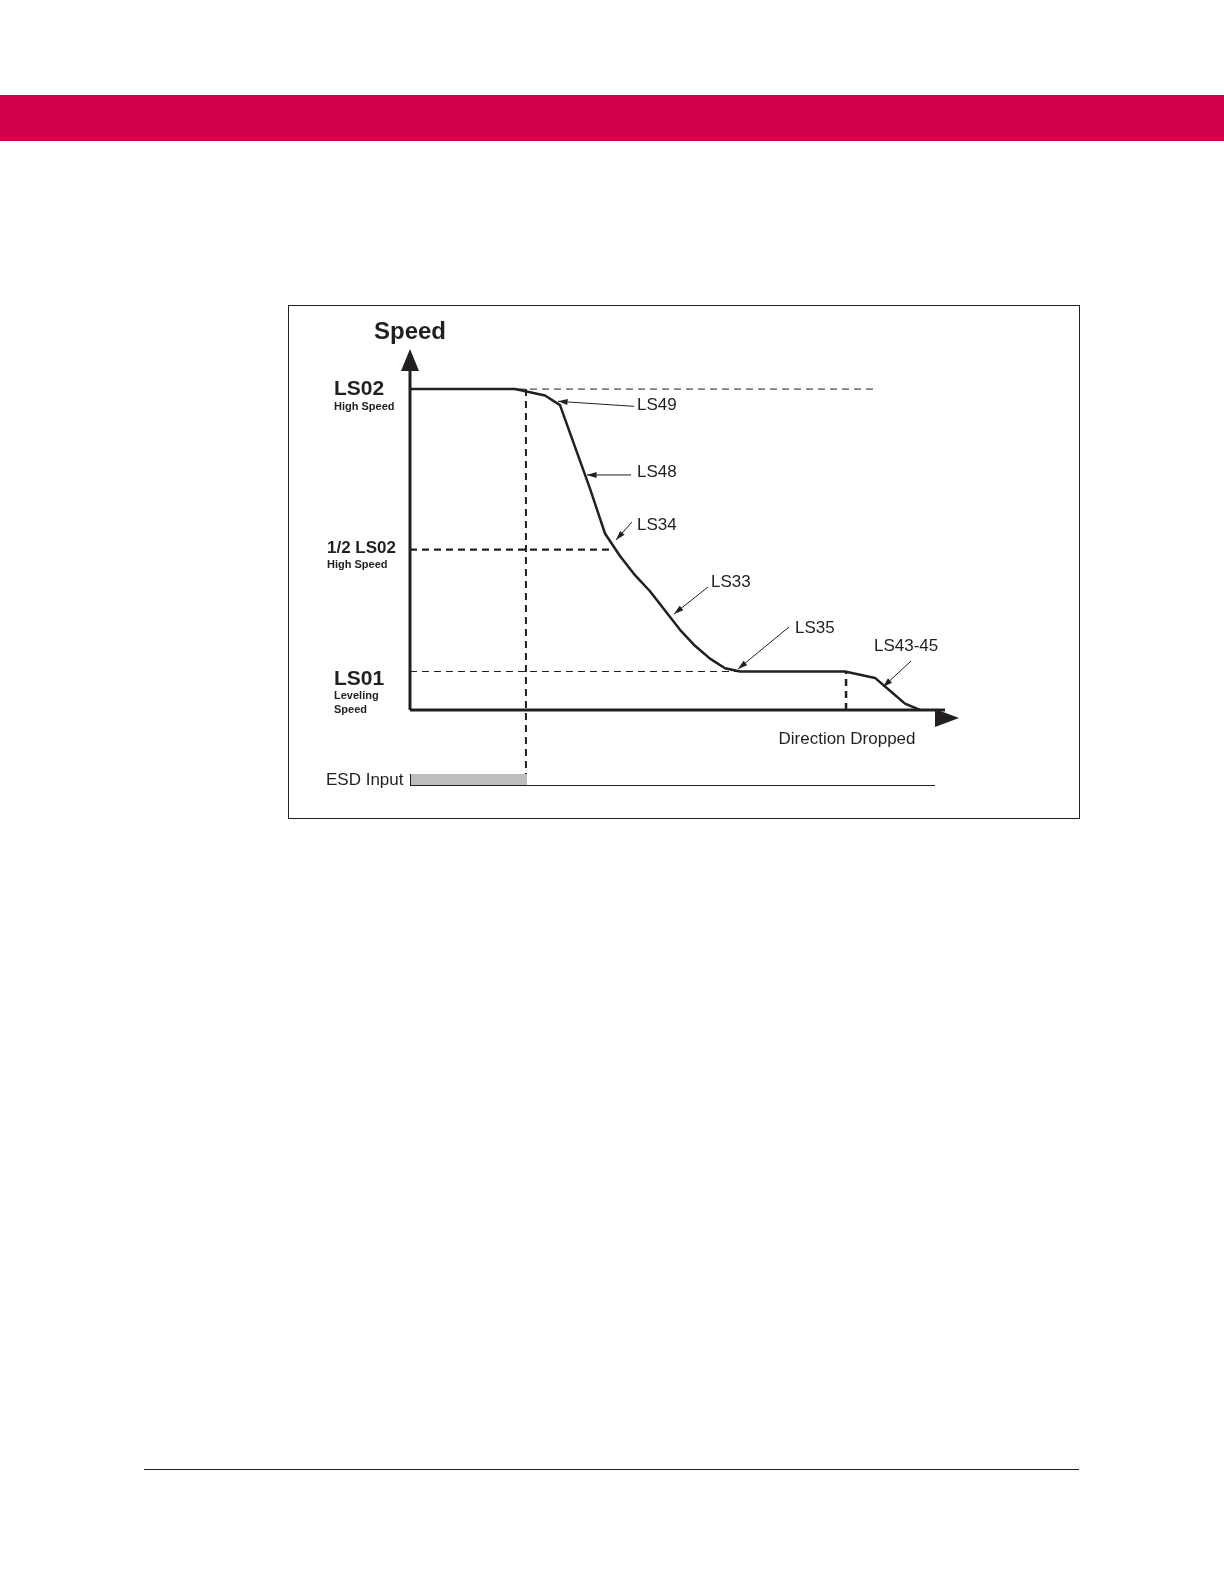 The height and width of the screenshot is (1584, 1224). What do you see at coordinates (361, 547) in the screenshot?
I see `text: 1/2 LS02` at bounding box center [361, 547].